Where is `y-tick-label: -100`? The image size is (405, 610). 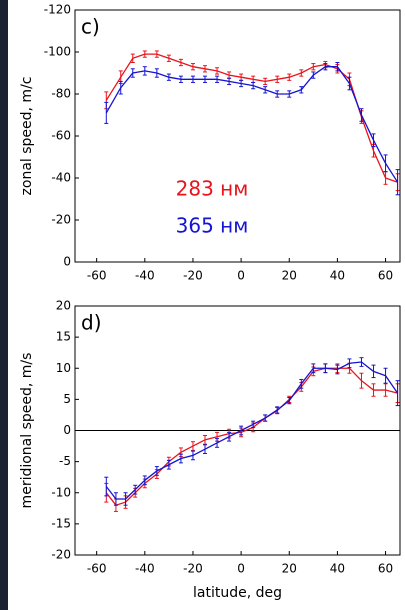 y-tick-label: -100 is located at coordinates (57, 52).